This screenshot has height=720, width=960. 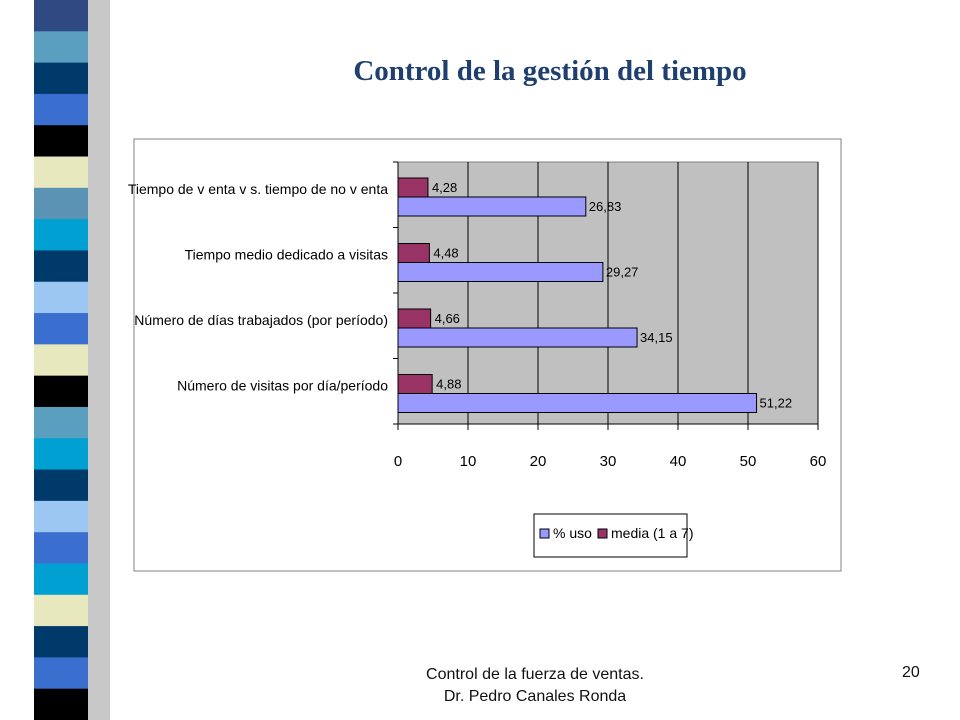 I want to click on bar-value-label: 4,66, so click(x=447, y=318).